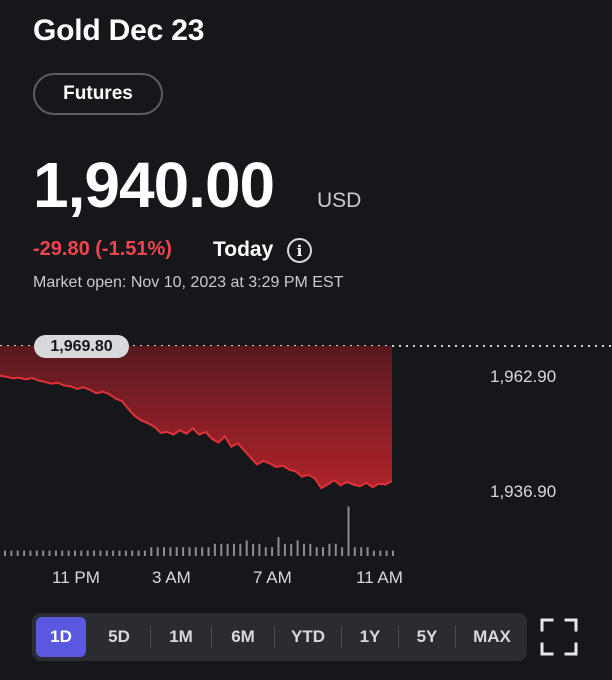  What do you see at coordinates (492, 636) in the screenshot?
I see `tab-max: MAX` at bounding box center [492, 636].